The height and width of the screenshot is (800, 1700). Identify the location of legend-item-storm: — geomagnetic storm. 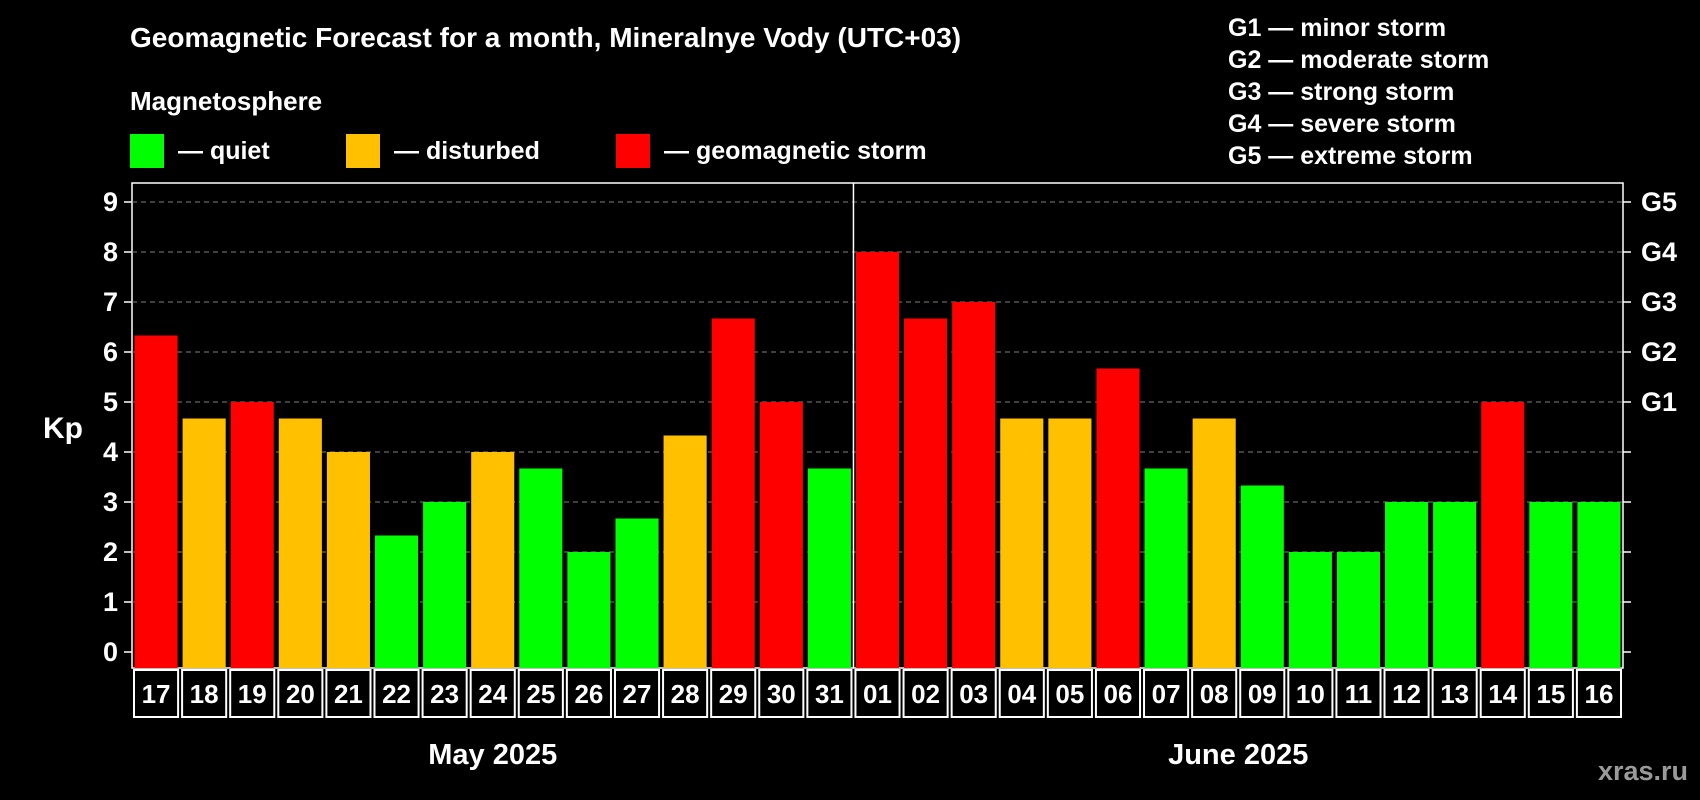
(771, 151).